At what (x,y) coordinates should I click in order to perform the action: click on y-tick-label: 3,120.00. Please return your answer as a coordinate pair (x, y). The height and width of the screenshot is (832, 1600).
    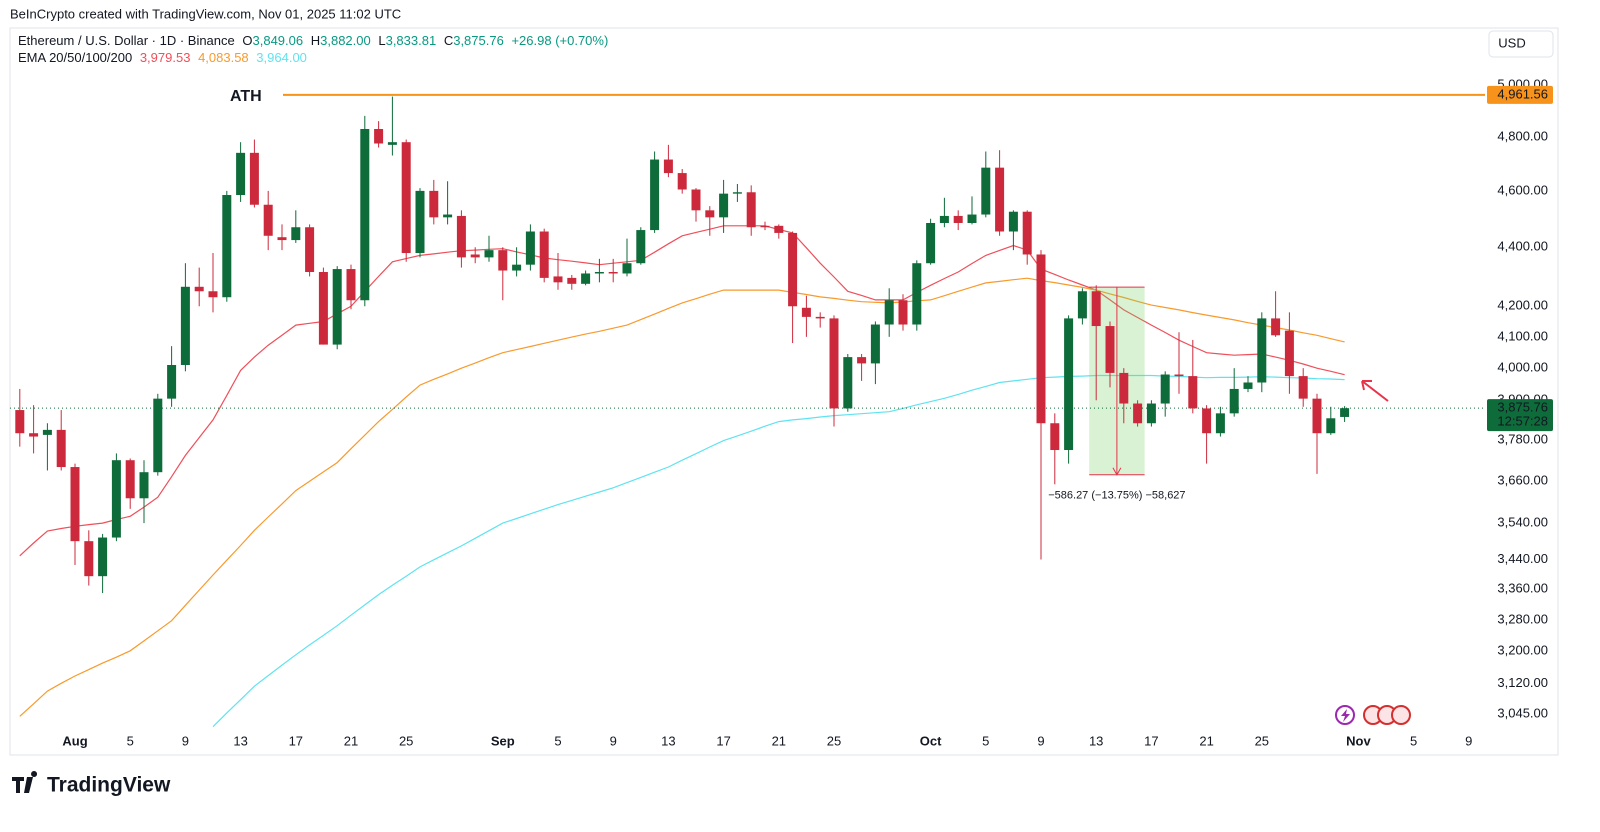
    Looking at the image, I should click on (1522, 682).